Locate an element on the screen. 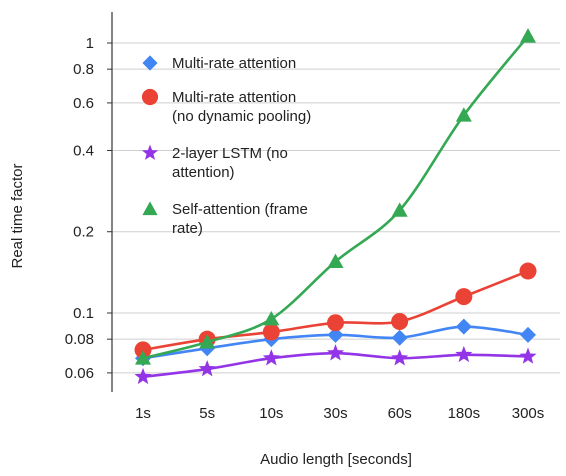  legend-marker-circle is located at coordinates (150, 97).